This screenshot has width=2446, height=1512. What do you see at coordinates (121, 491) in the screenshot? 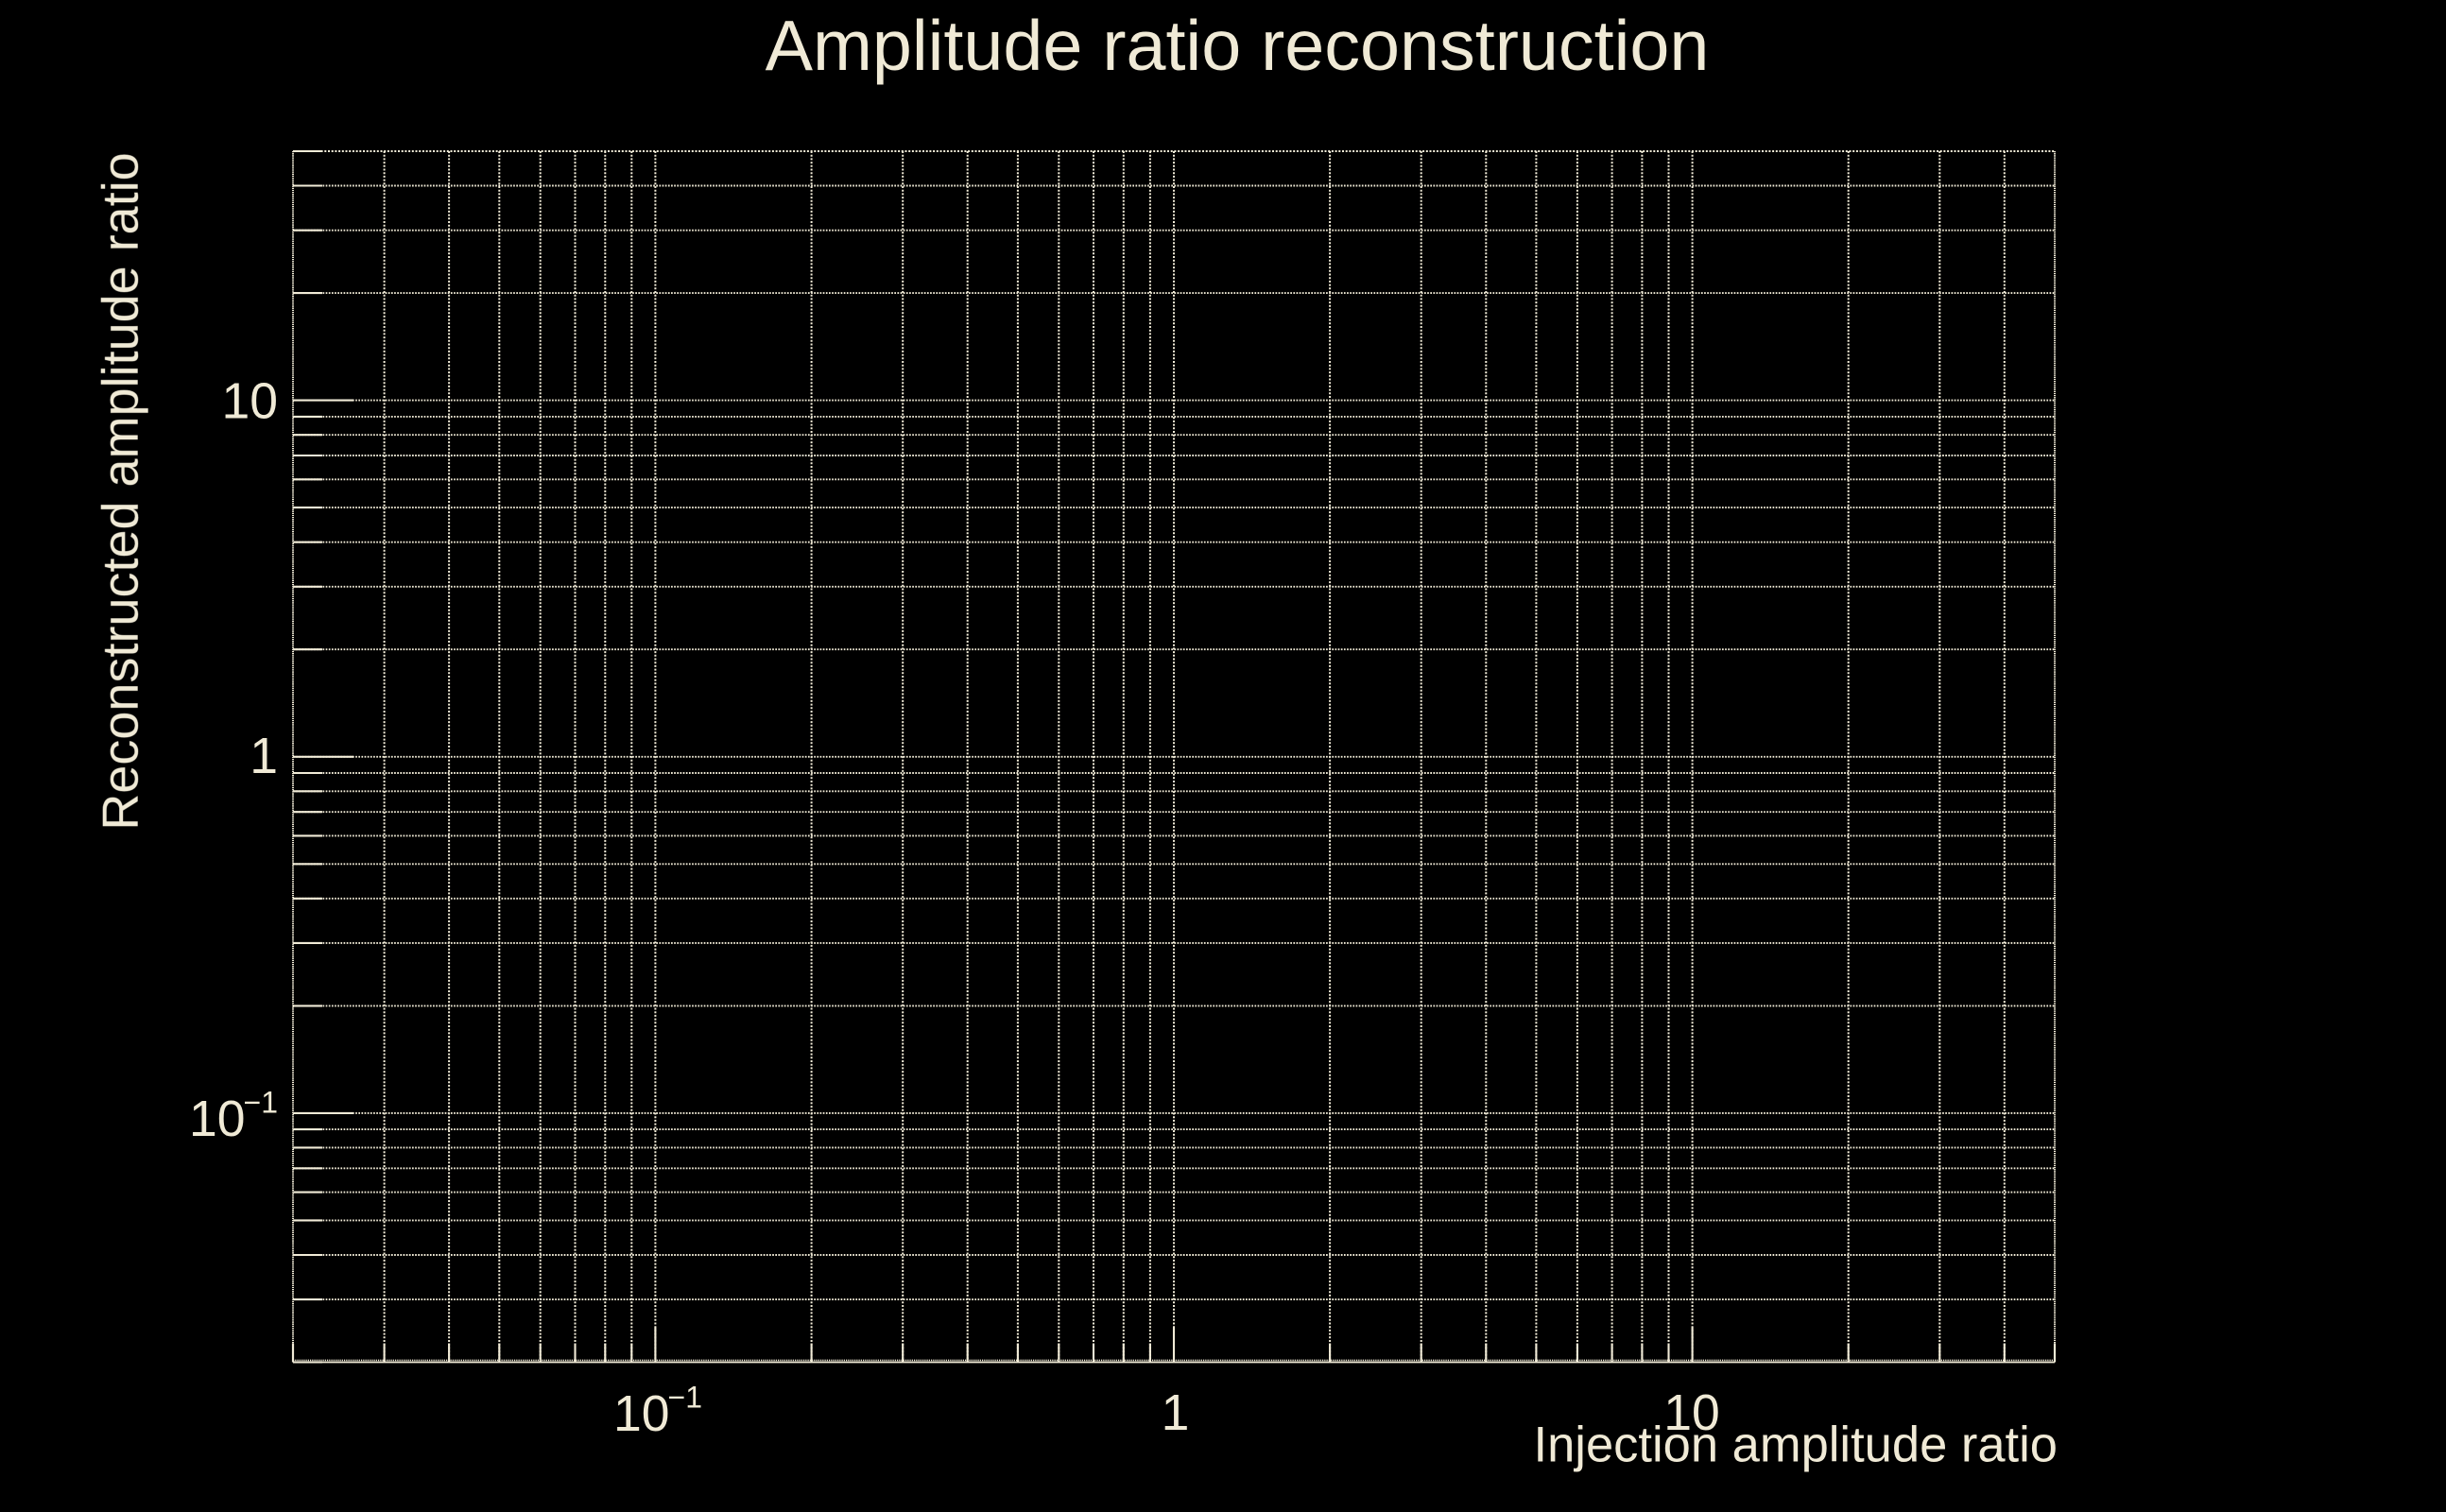
I see `svg-text: Reconstructed amplitude ratio` at bounding box center [121, 491].